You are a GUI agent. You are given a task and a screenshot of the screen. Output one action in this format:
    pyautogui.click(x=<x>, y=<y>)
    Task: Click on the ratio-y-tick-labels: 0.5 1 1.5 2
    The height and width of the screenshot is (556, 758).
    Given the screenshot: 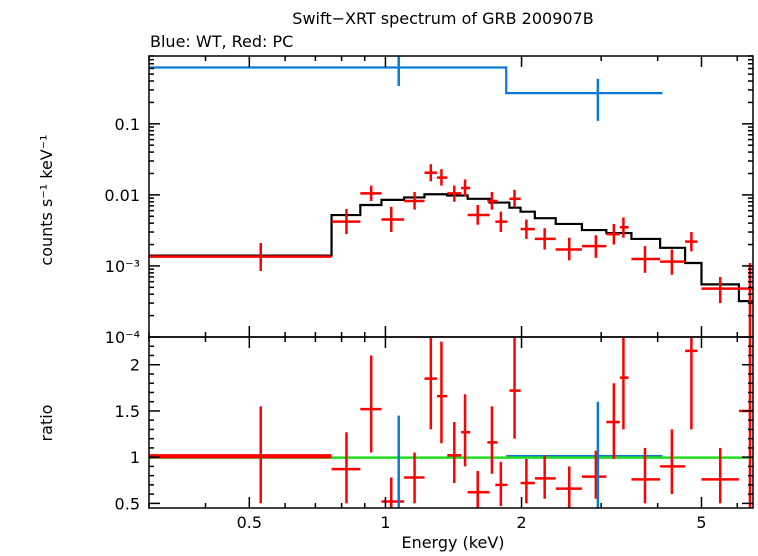 What is the action you would take?
    pyautogui.click(x=127, y=435)
    